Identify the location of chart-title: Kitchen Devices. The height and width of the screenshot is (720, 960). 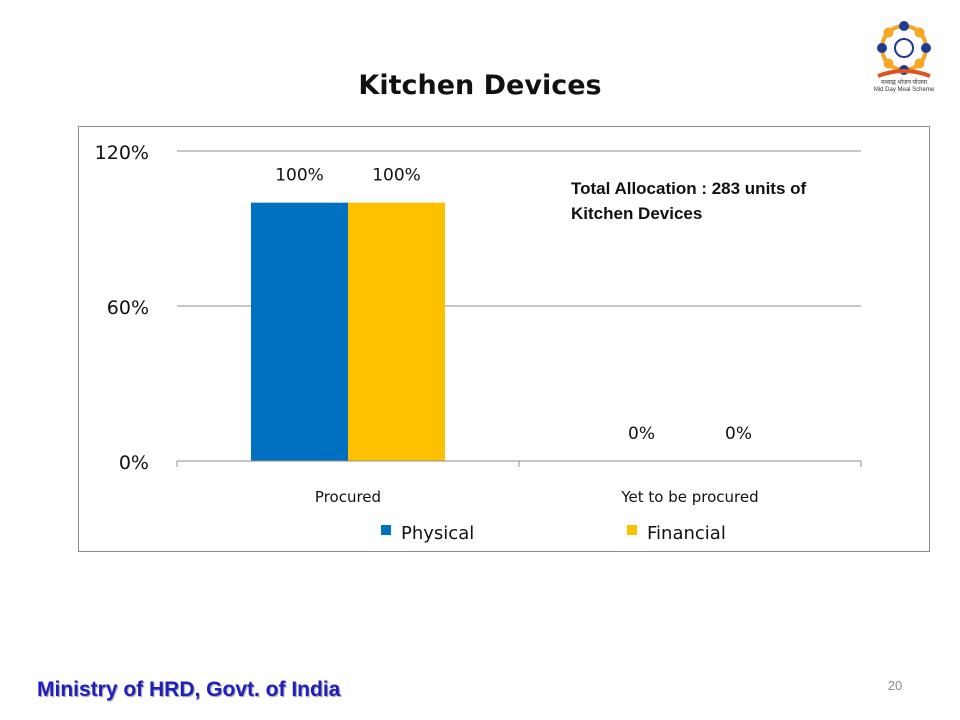
(480, 85).